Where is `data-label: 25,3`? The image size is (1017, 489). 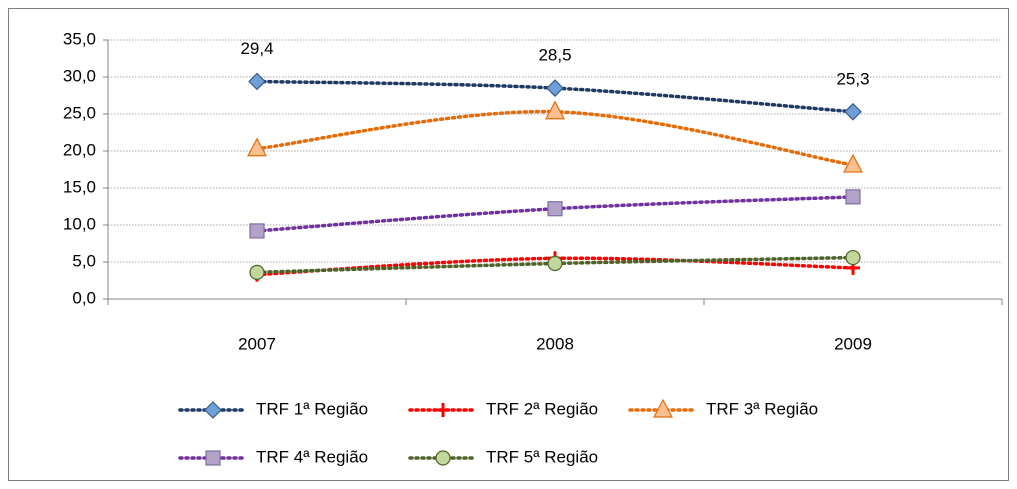
data-label: 25,3 is located at coordinates (852, 78).